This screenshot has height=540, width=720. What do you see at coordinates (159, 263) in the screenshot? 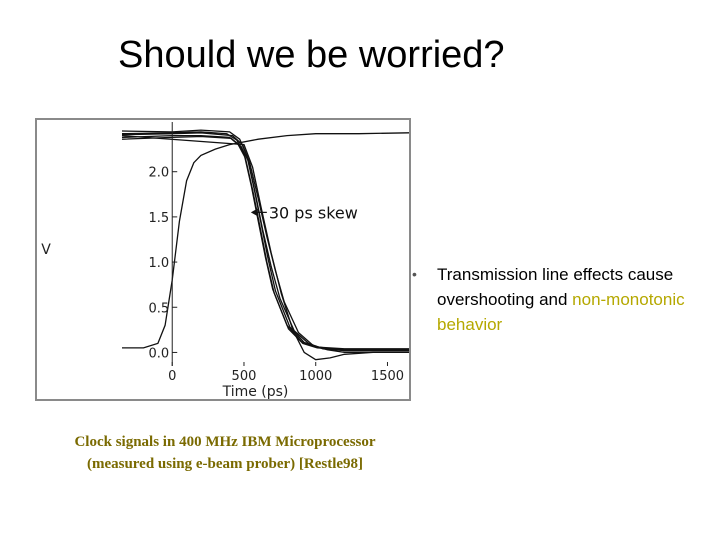
I see `y-tick-label-2: 1.0` at bounding box center [159, 263].